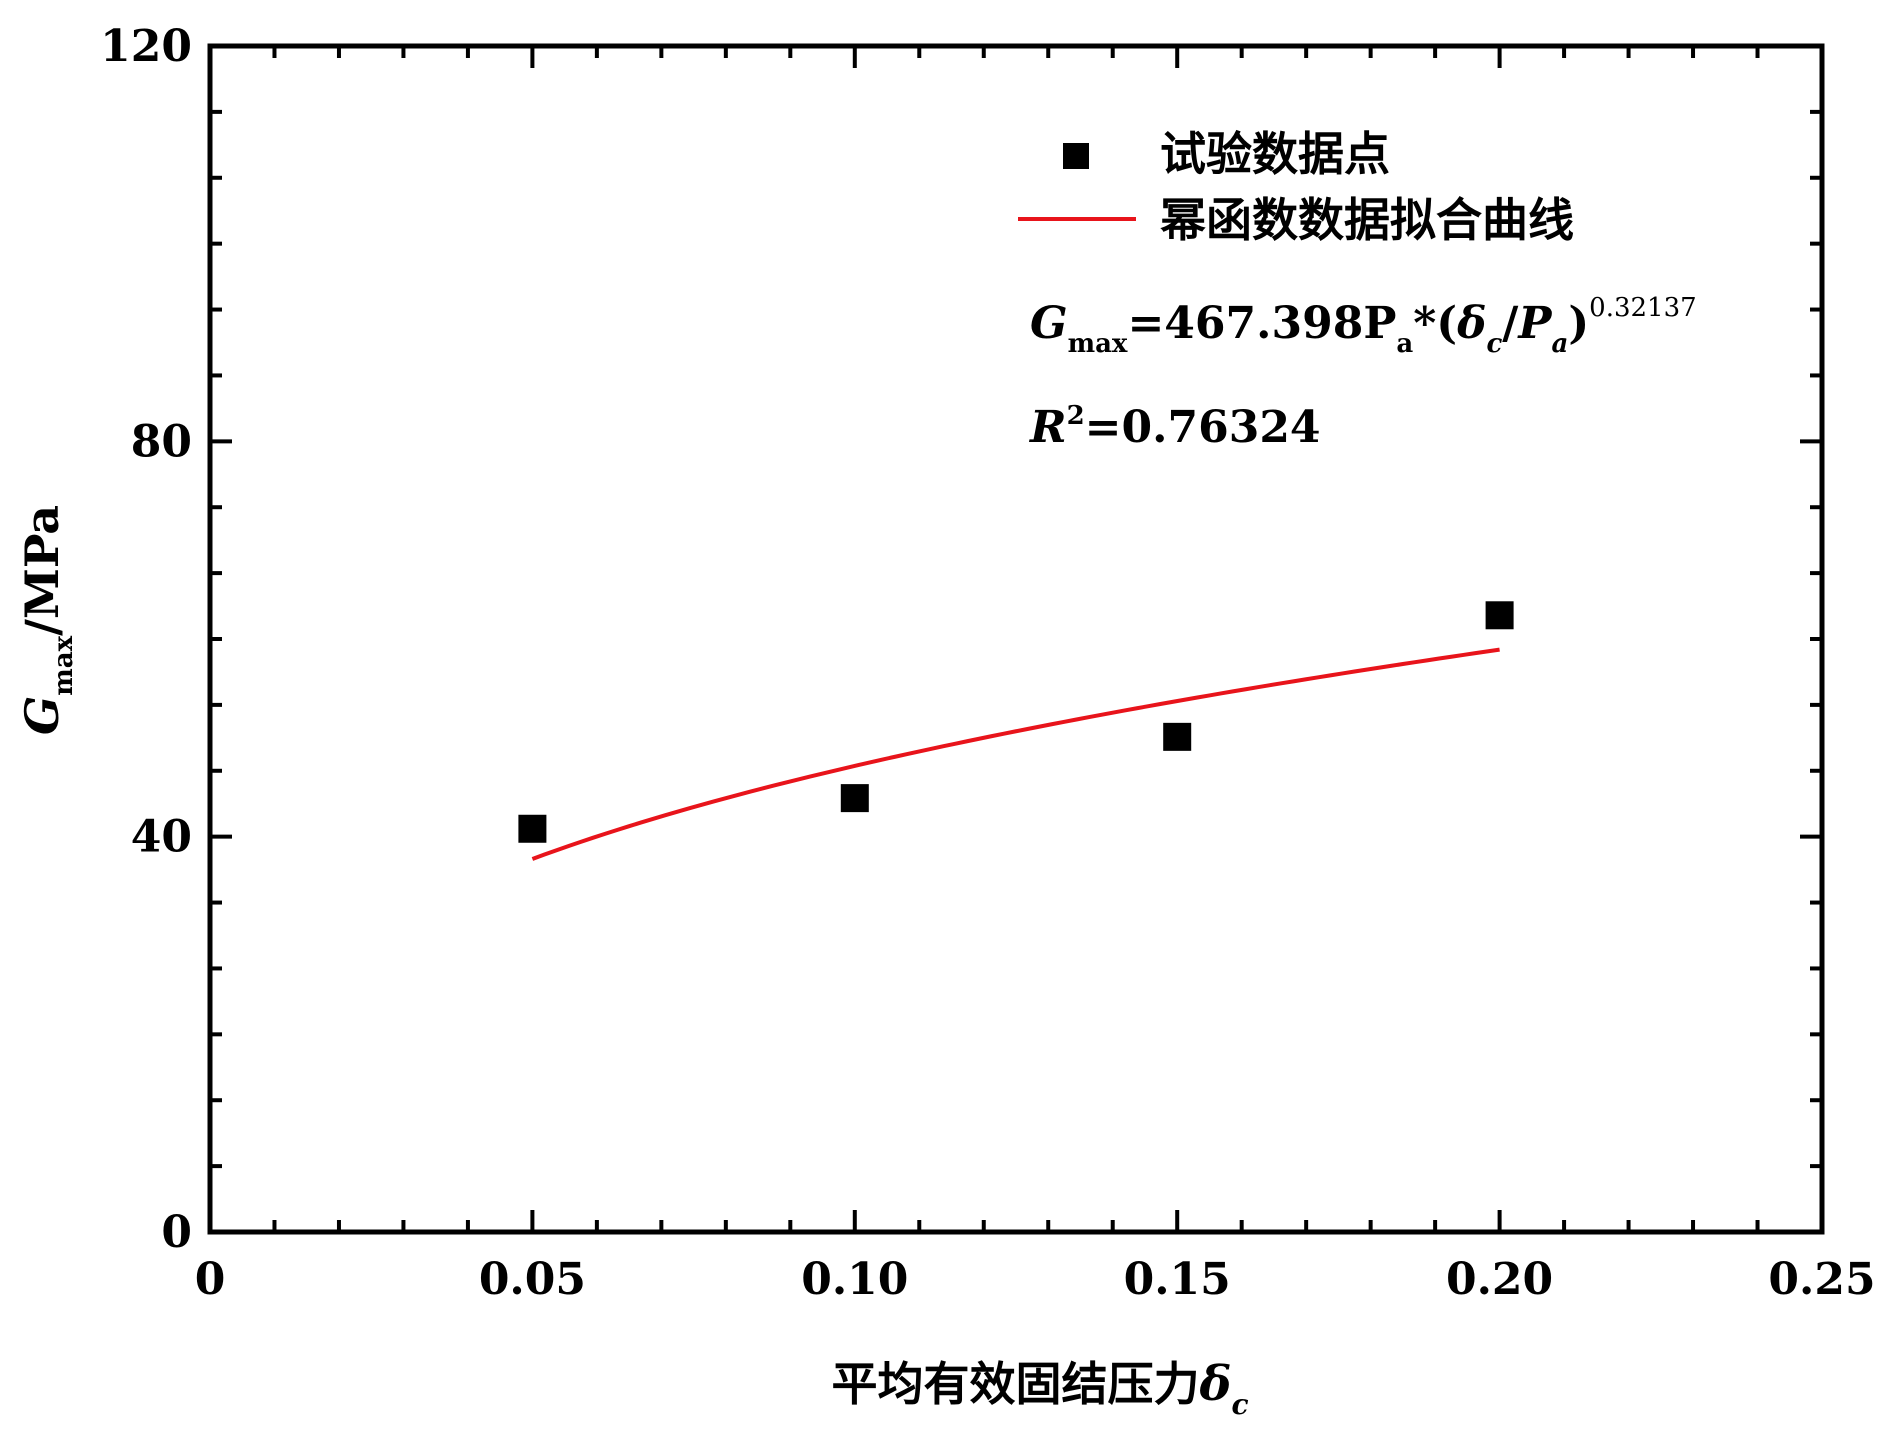  What do you see at coordinates (1261, 323) in the screenshot?
I see `eq-coef: =467.398P` at bounding box center [1261, 323].